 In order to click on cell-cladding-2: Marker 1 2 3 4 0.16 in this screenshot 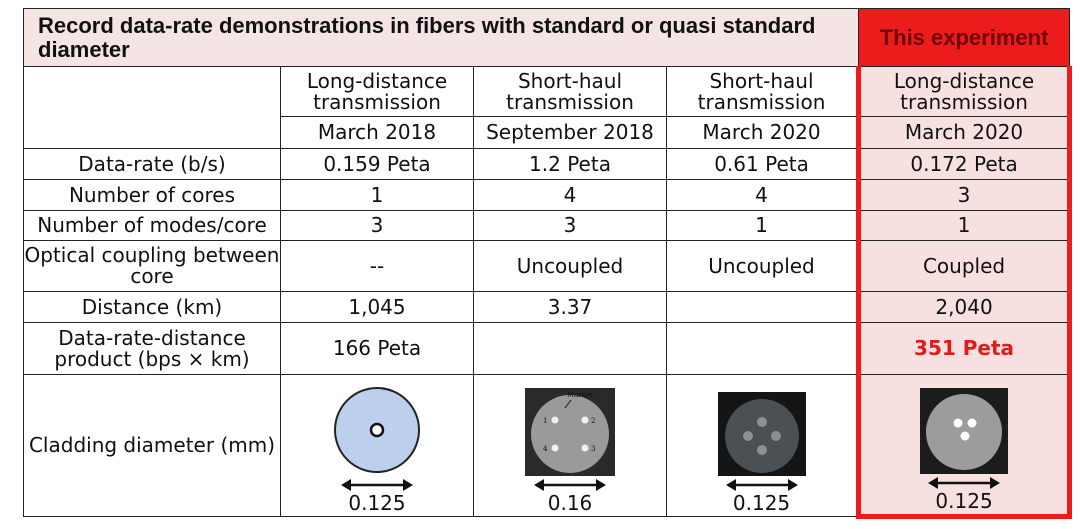, I will do `click(570, 445)`.